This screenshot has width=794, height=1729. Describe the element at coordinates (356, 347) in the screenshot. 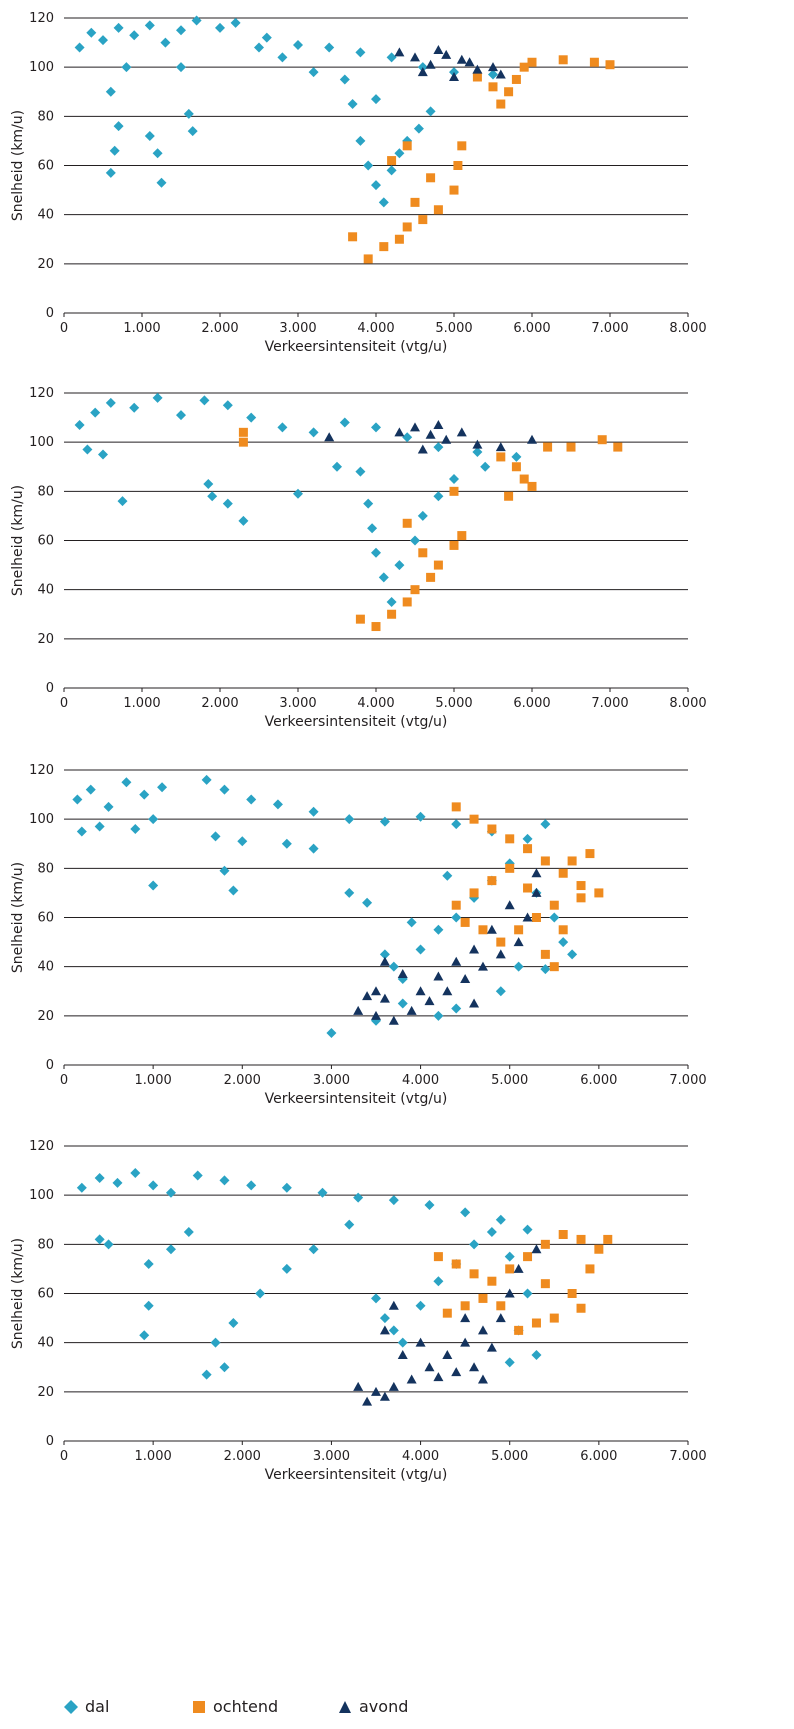

I see `x-axis-label: Verkeersintensiteit (vtg/u)` at that location.